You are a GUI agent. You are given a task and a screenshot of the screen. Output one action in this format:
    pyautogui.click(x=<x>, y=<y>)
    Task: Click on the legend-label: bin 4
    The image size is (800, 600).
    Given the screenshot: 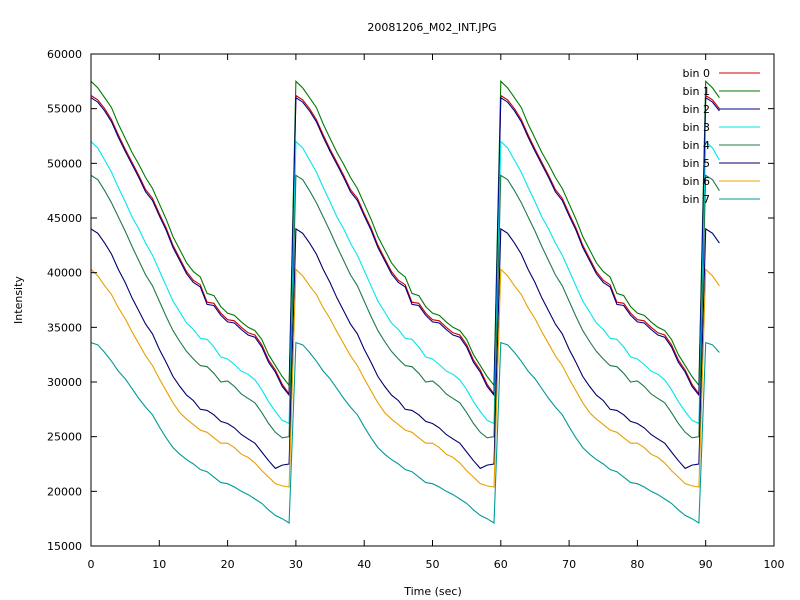 What is the action you would take?
    pyautogui.click(x=696, y=145)
    